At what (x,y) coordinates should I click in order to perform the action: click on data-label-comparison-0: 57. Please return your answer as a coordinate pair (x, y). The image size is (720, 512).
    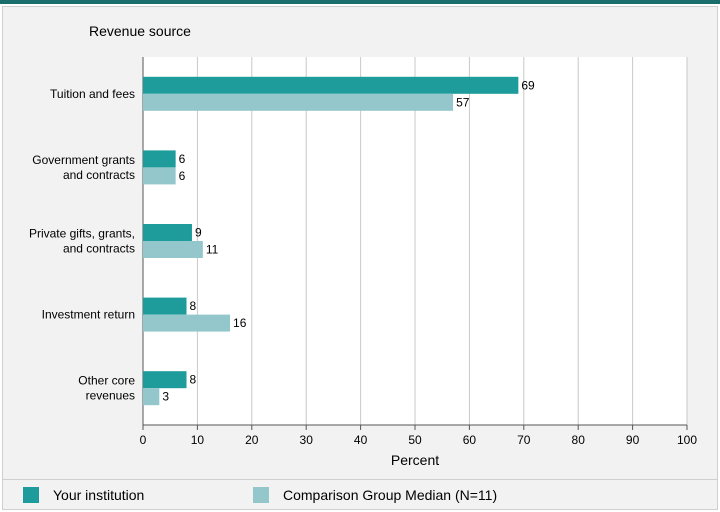
    Looking at the image, I should click on (463, 102).